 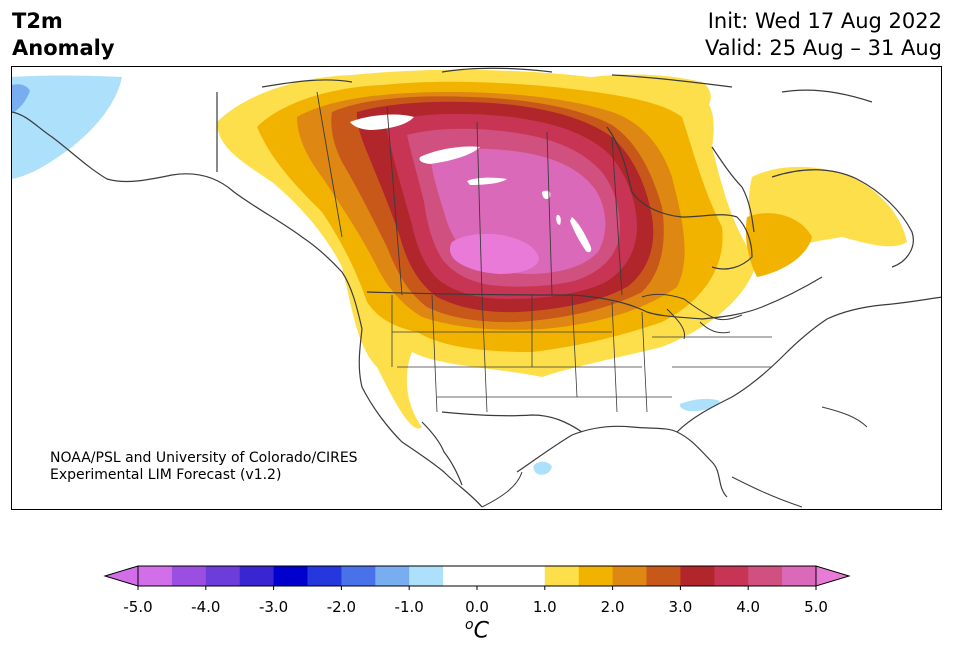 I want to click on mexico-outline, so click(x=674, y=457).